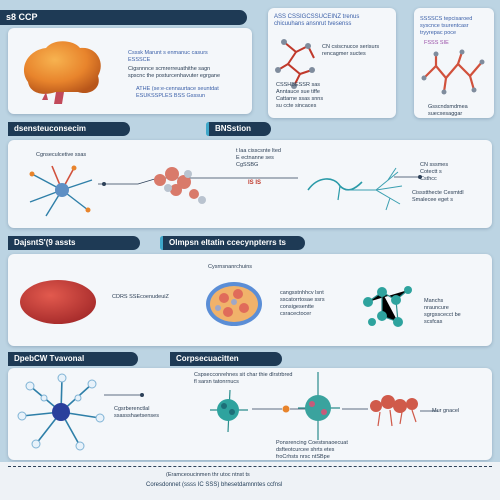 This screenshot has width=500, height=500. I want to click on section4-label-right: Mur gnacel, so click(446, 411).